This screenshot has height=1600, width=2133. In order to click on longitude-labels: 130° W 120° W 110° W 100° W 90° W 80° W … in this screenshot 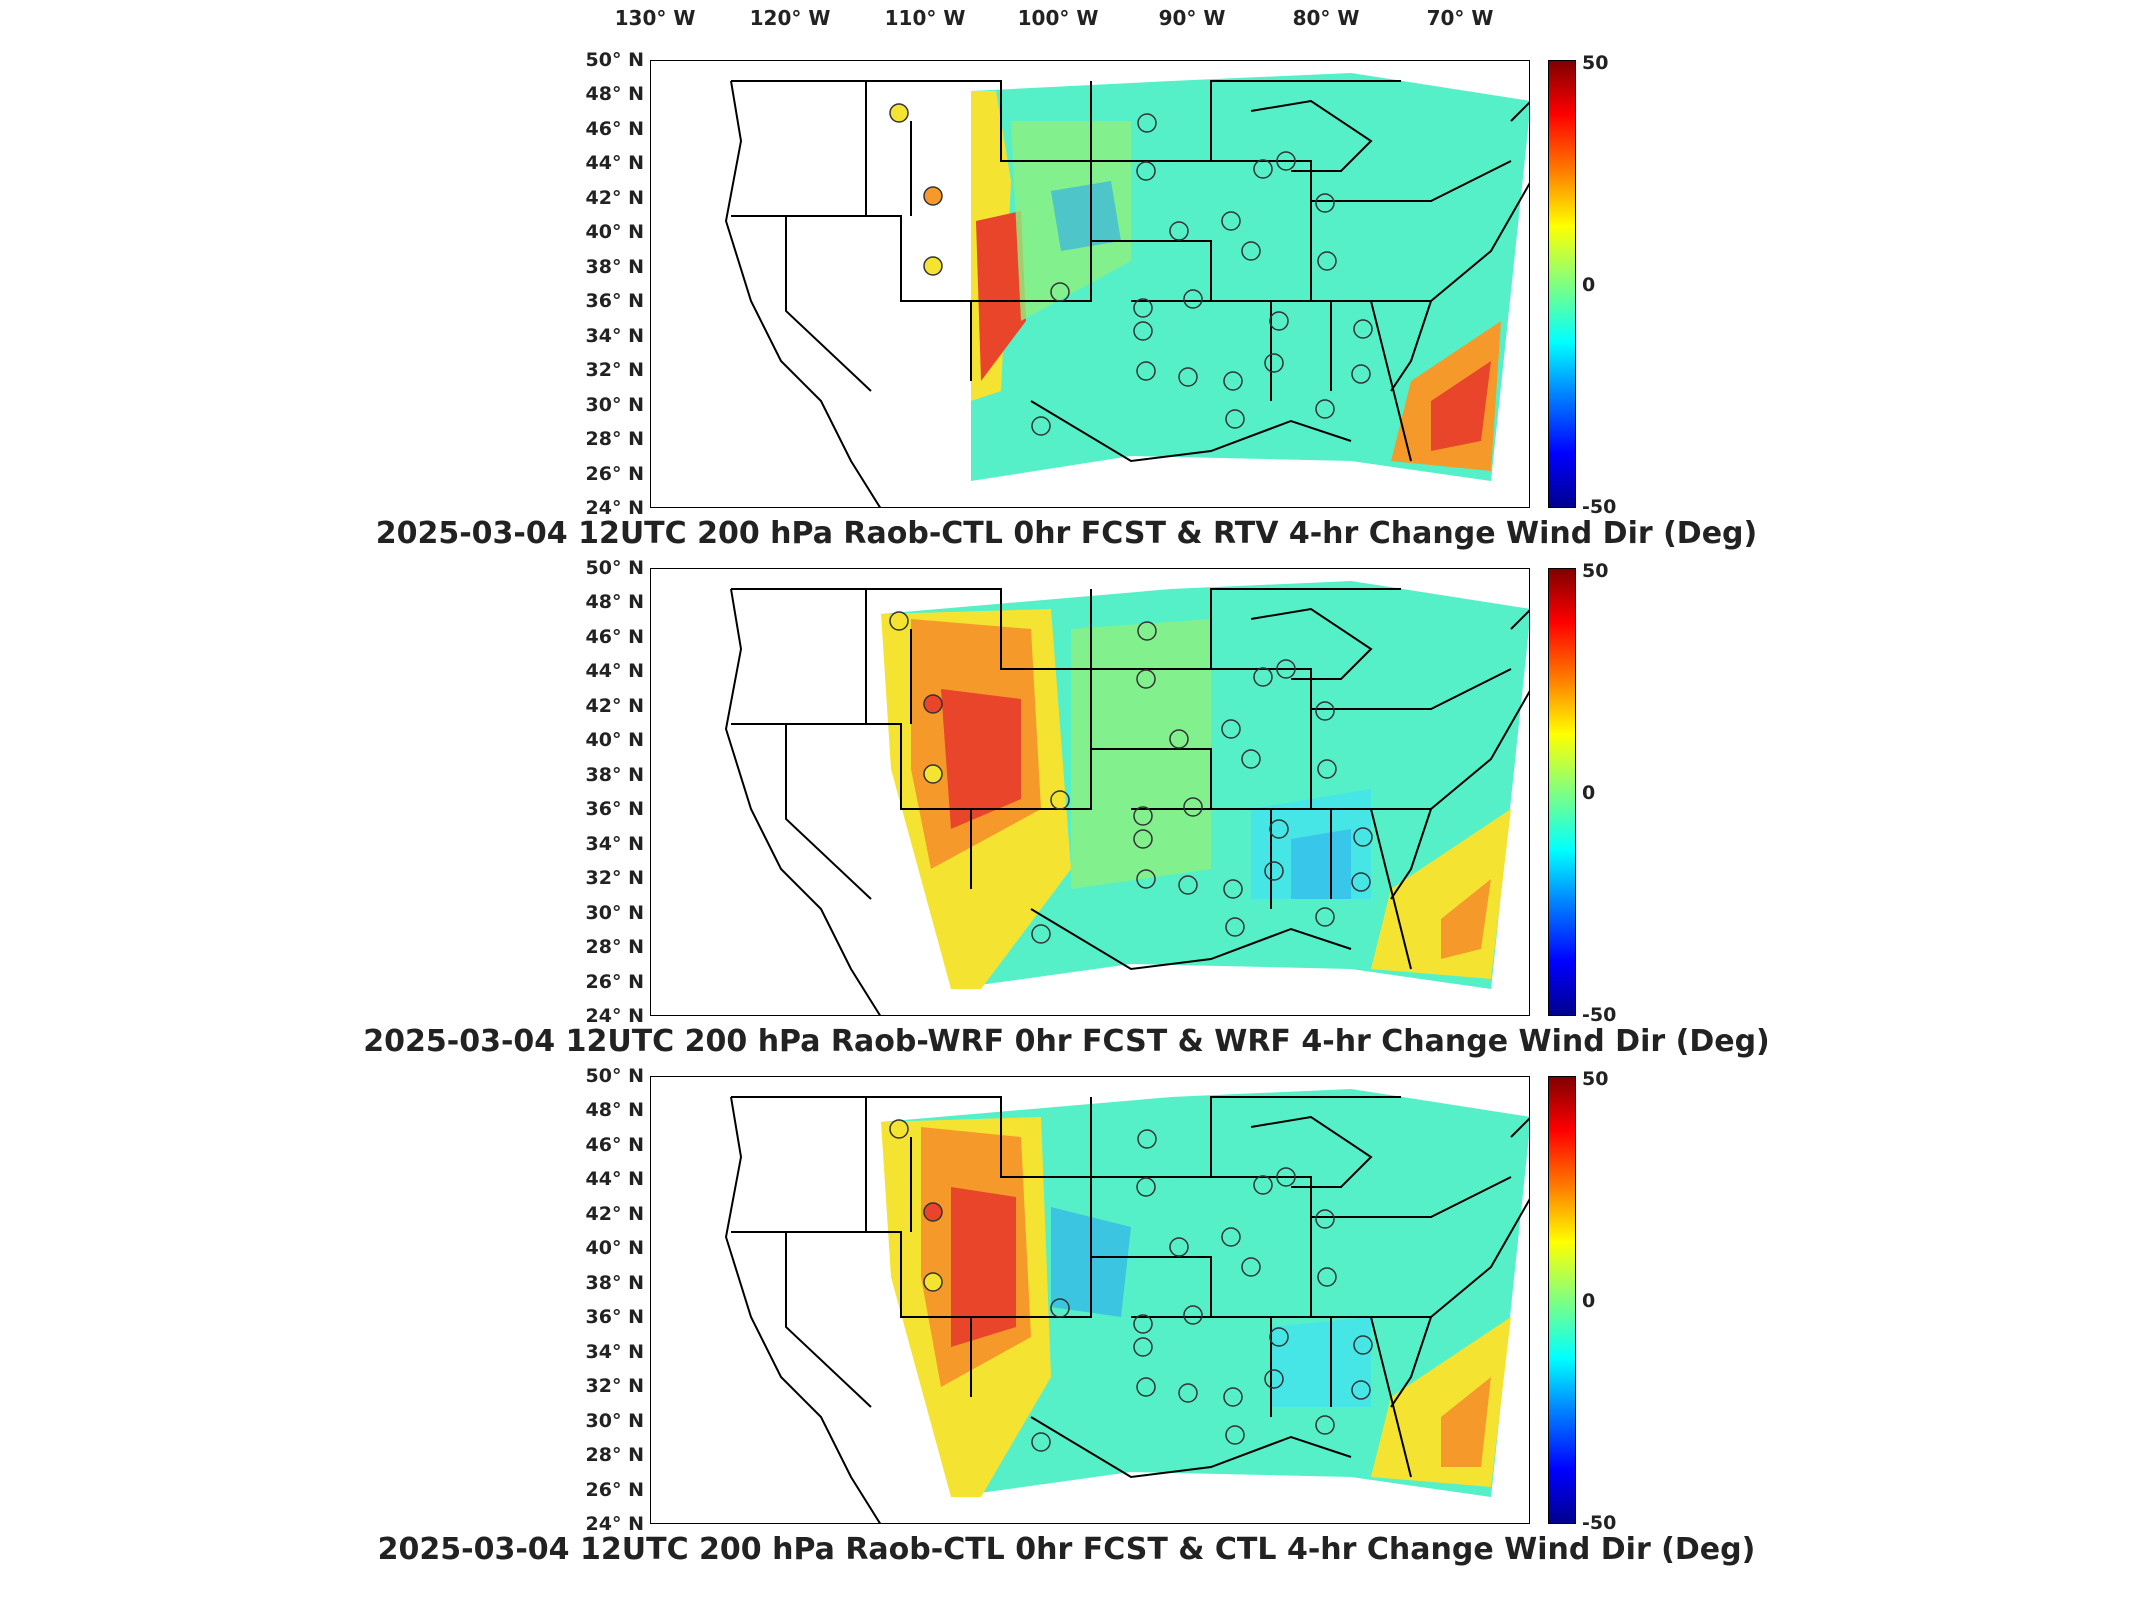, I will do `click(1066, 20)`.